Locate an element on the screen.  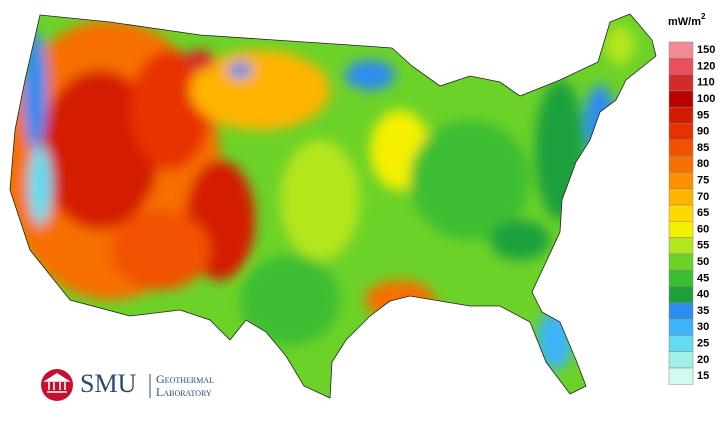
legend-unit: mW/m is located at coordinates (684, 22).